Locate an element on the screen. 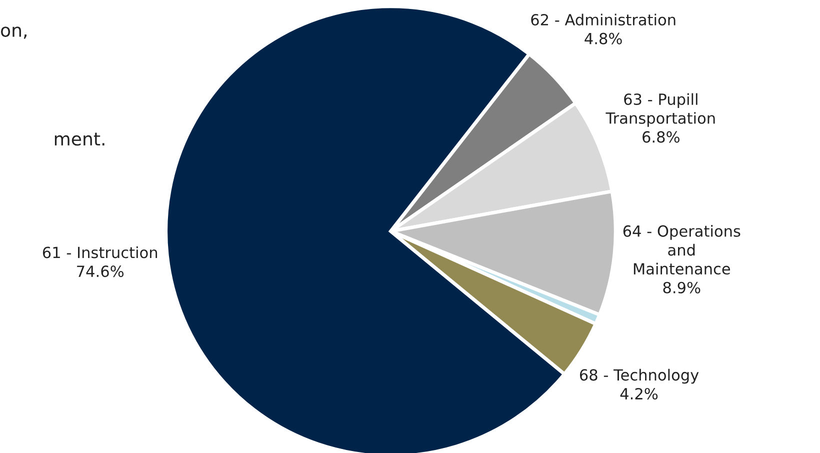  data-label: 4.8% is located at coordinates (603, 38).